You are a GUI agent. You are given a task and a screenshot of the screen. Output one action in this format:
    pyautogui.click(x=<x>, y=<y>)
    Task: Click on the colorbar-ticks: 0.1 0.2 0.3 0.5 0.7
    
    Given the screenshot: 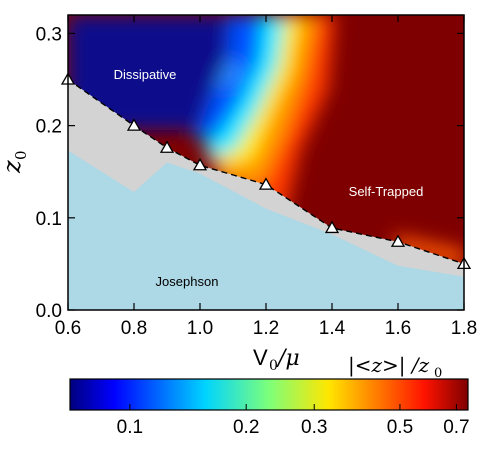 What is the action you would take?
    pyautogui.click(x=293, y=421)
    